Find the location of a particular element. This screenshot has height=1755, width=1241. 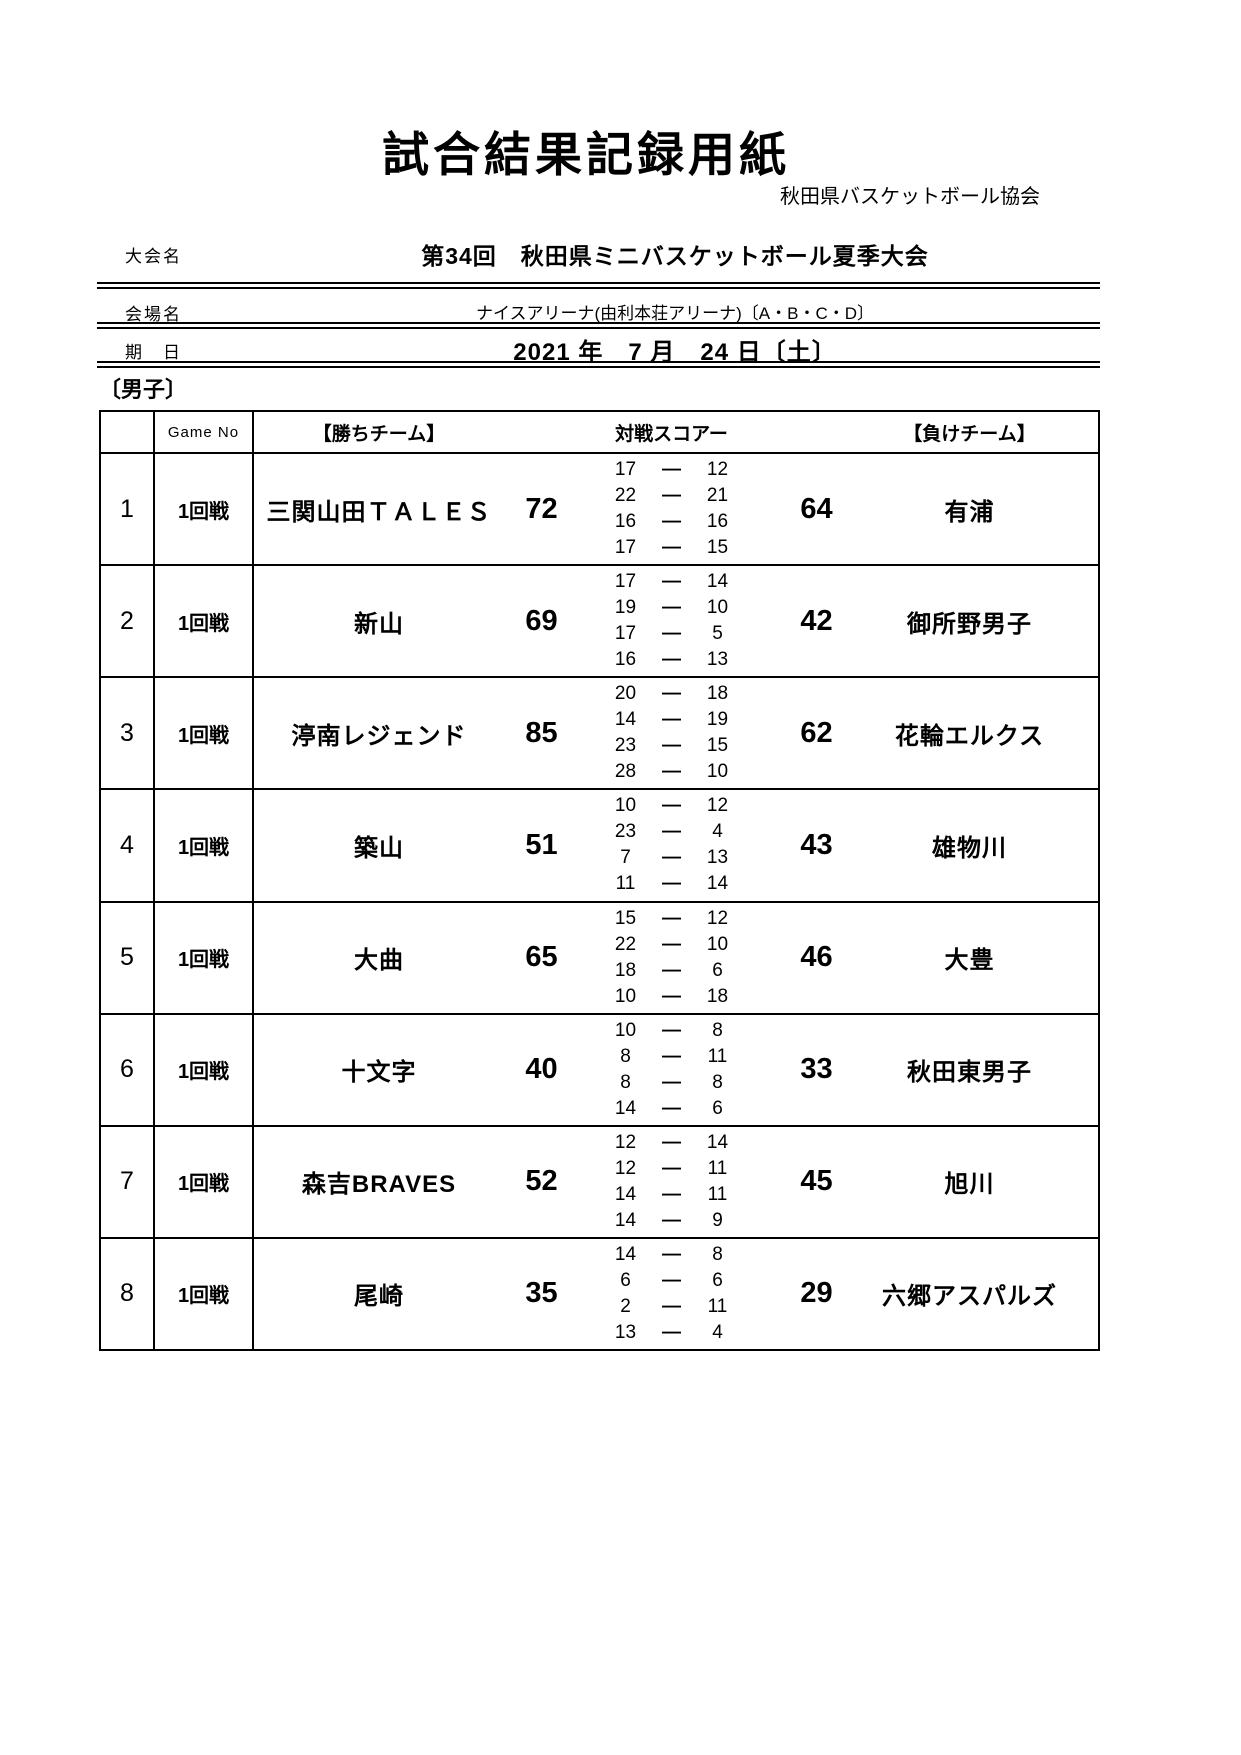

winner-quarter-score: 16 is located at coordinates (625, 660).